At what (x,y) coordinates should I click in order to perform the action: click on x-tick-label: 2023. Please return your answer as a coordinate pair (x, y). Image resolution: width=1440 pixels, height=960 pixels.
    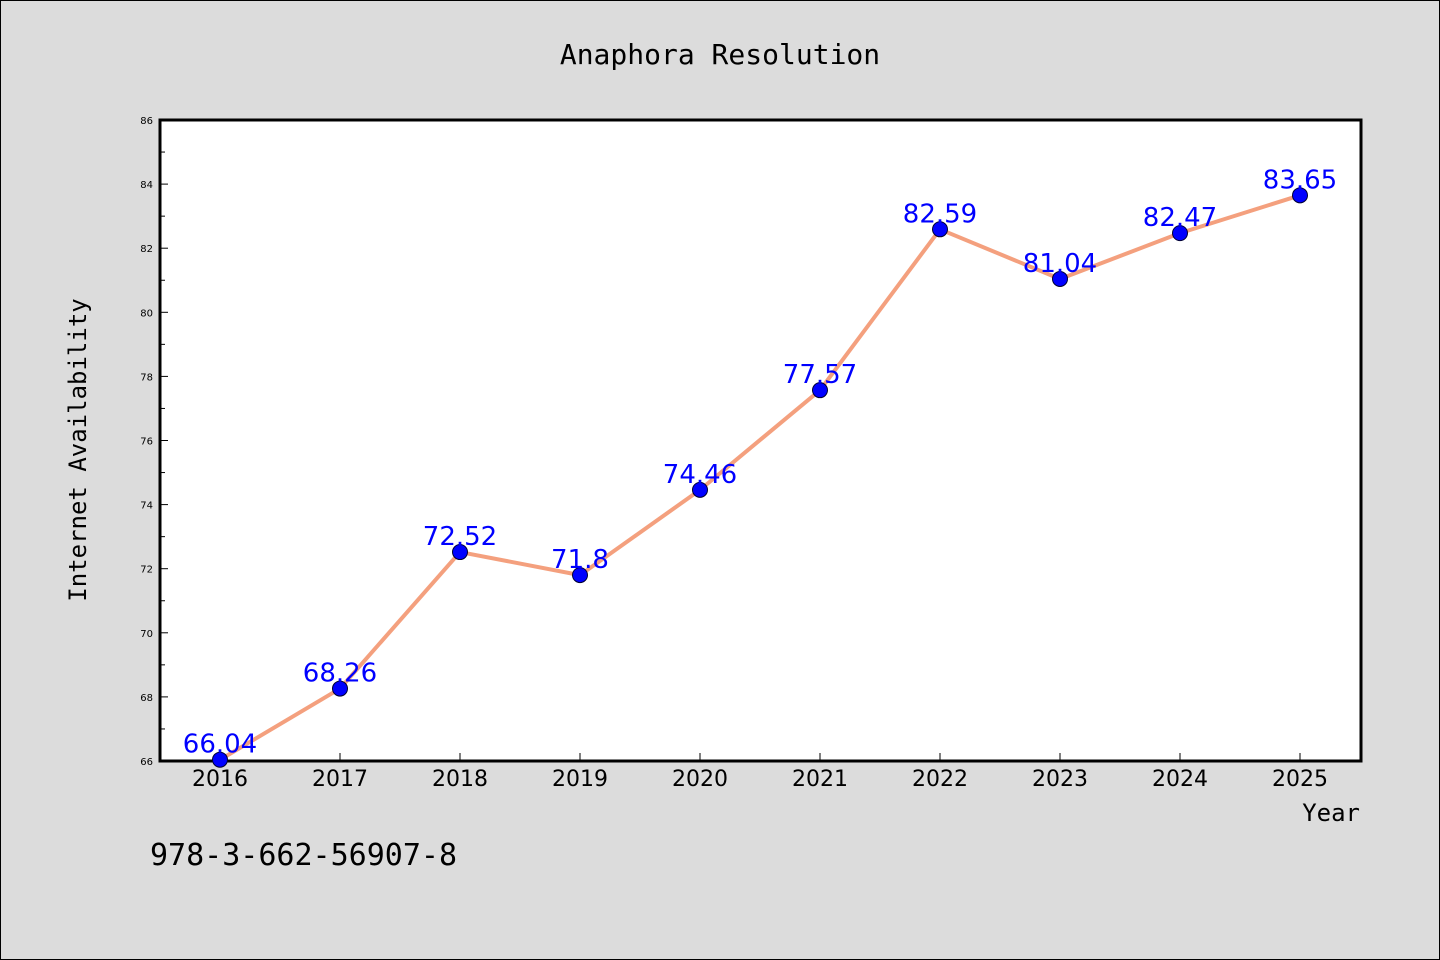
    Looking at the image, I should click on (1060, 779).